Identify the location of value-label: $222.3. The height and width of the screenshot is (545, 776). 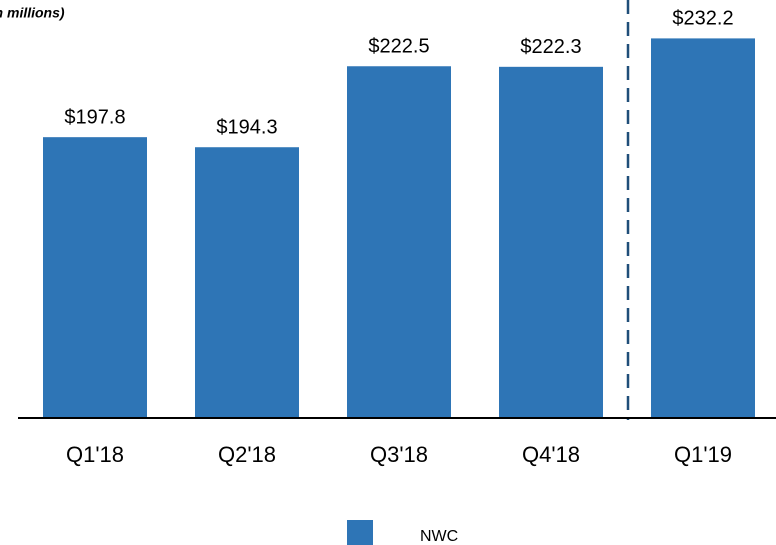
(550, 47).